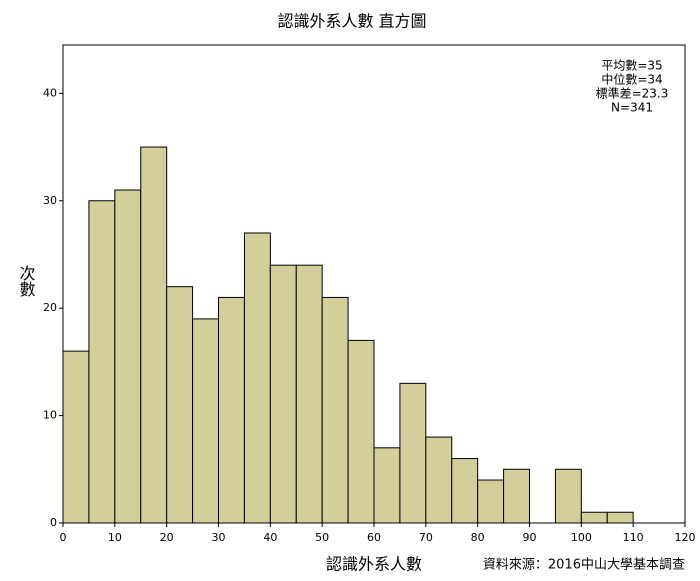 The image size is (700, 581). What do you see at coordinates (478, 537) in the screenshot?
I see `x-tick-label: 80` at bounding box center [478, 537].